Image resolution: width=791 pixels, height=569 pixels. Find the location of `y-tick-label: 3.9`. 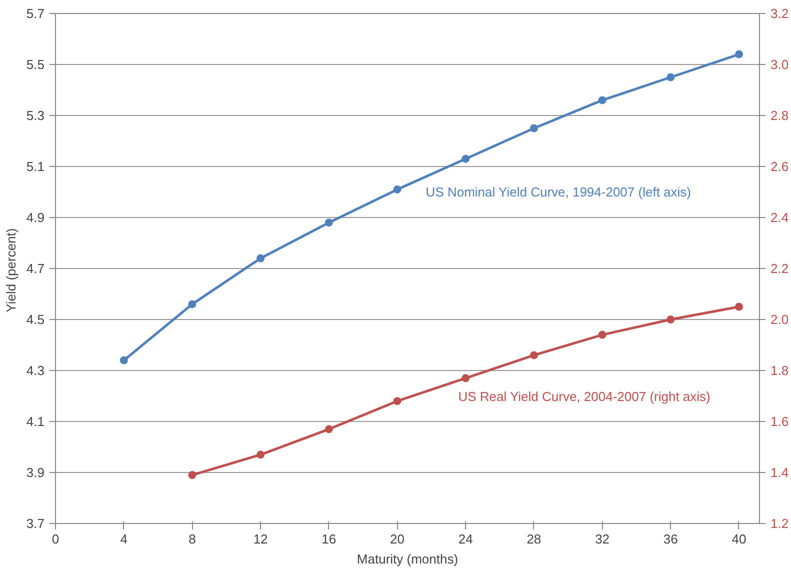

y-tick-label: 3.9 is located at coordinates (35, 472).